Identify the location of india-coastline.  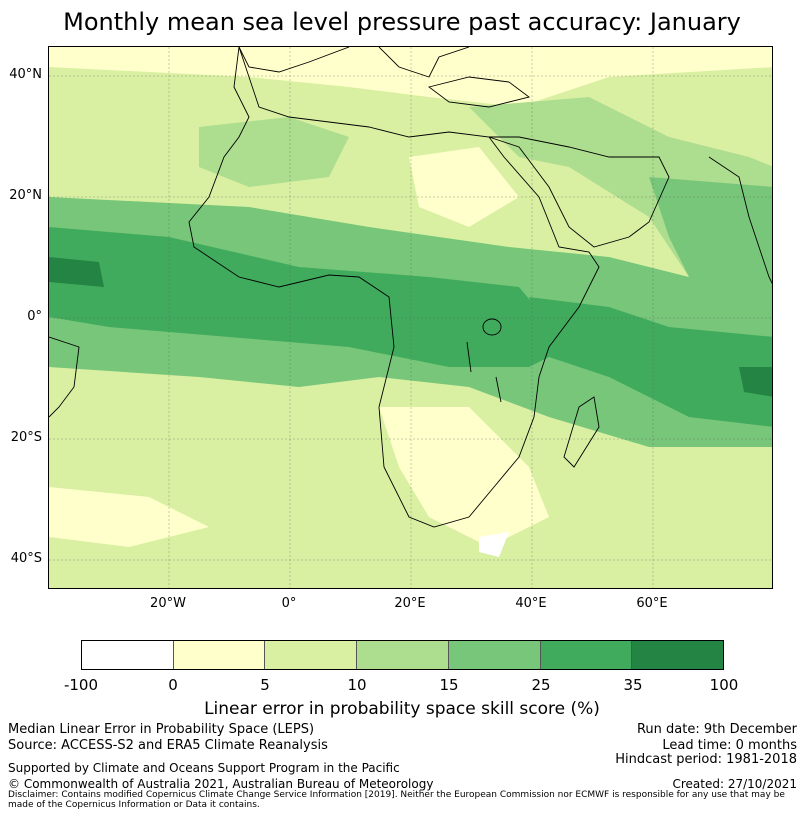
(740, 220).